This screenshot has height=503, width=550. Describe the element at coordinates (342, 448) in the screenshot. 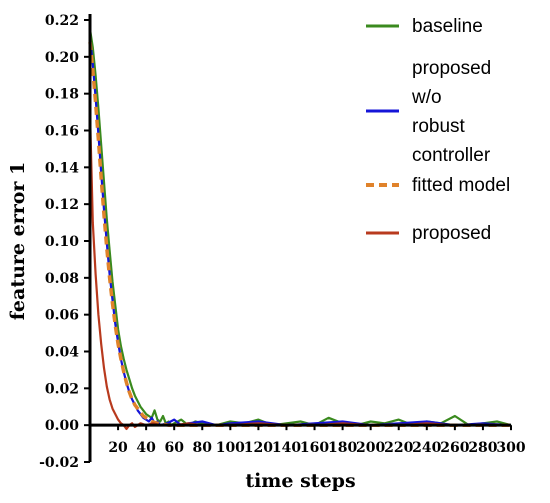

I see `x-tick-label: 180` at that location.